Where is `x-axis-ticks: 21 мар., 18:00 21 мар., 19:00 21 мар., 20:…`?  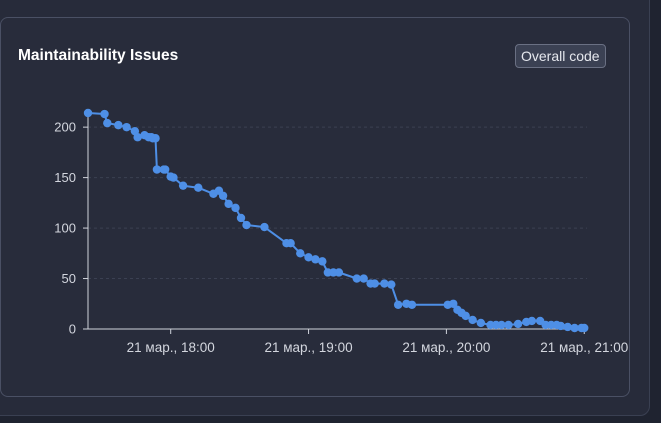 x-axis-ticks: 21 мар., 18:00 21 мар., 19:00 21 мар., 20:… is located at coordinates (378, 347).